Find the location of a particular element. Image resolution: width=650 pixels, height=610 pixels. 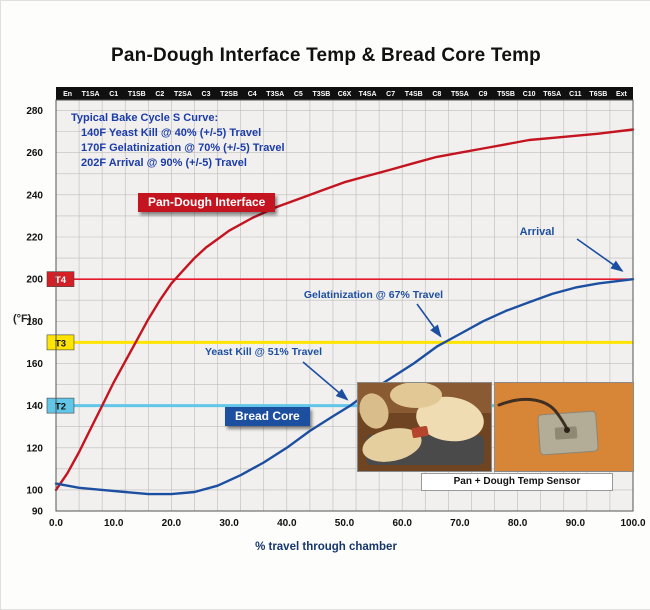

svg-text: 0.0 is located at coordinates (56, 523).